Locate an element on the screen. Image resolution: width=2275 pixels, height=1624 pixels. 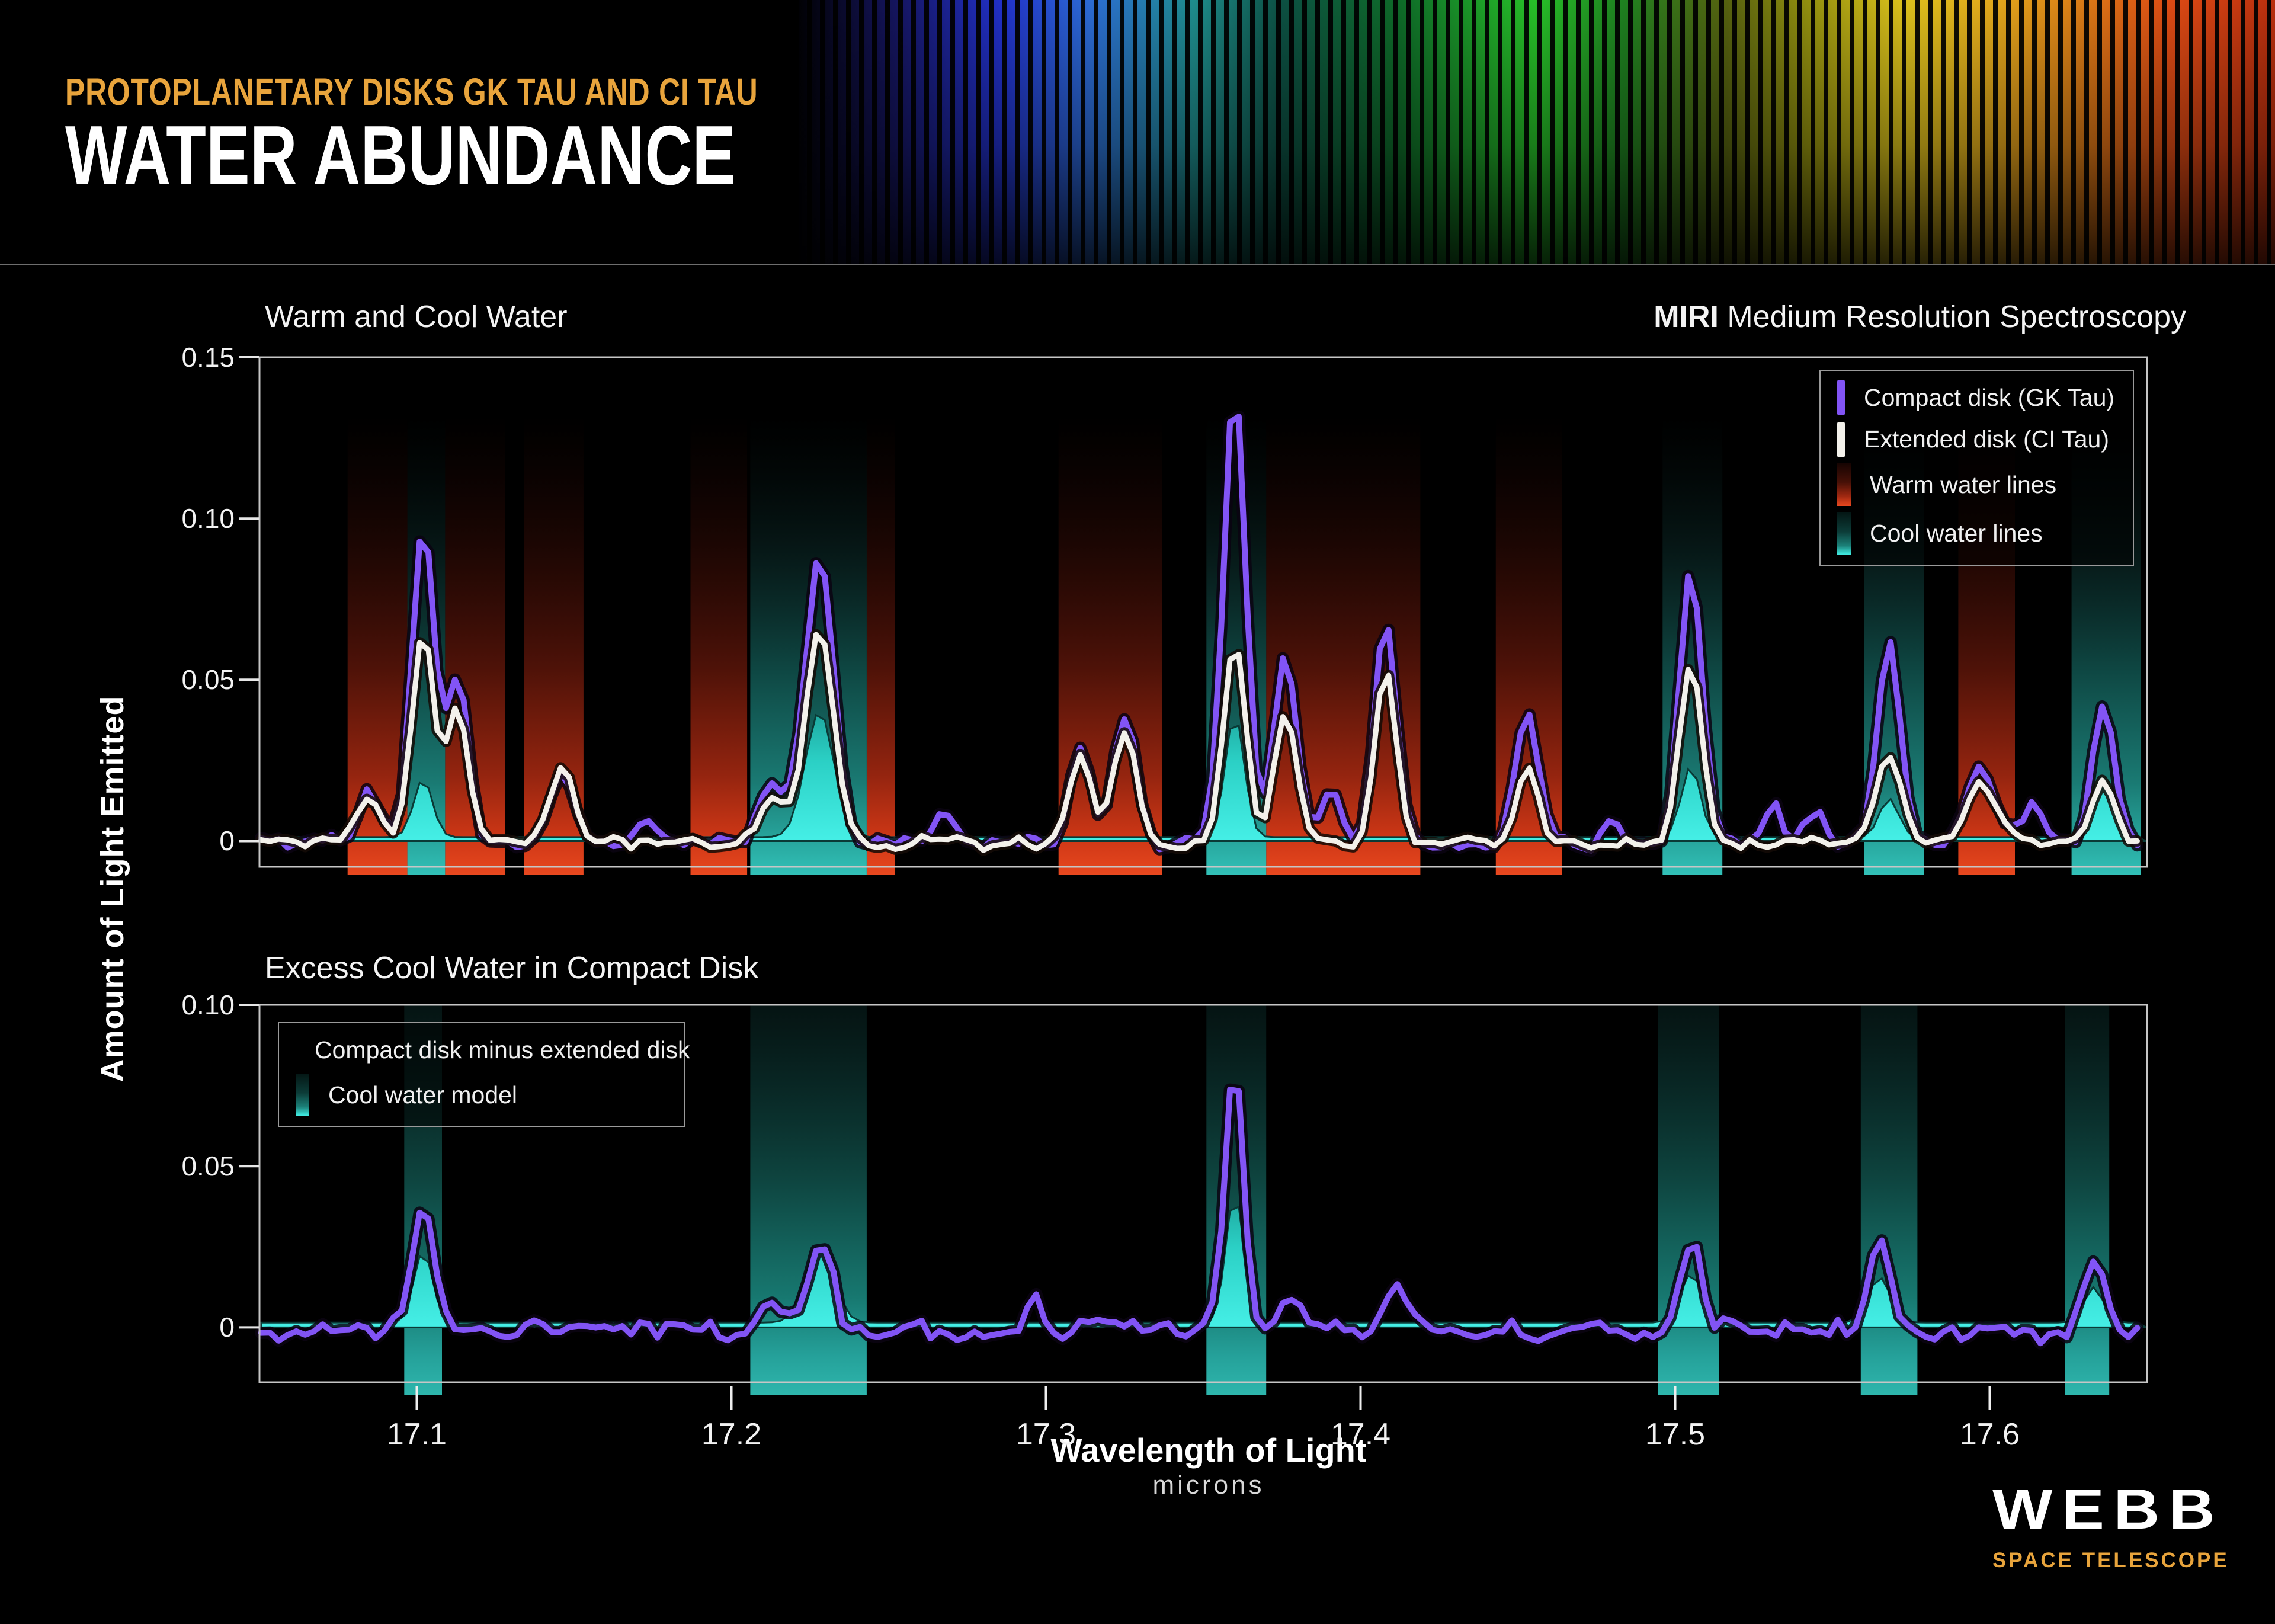
y-axis-title: Amount of Light Emitted is located at coordinates (112, 889).